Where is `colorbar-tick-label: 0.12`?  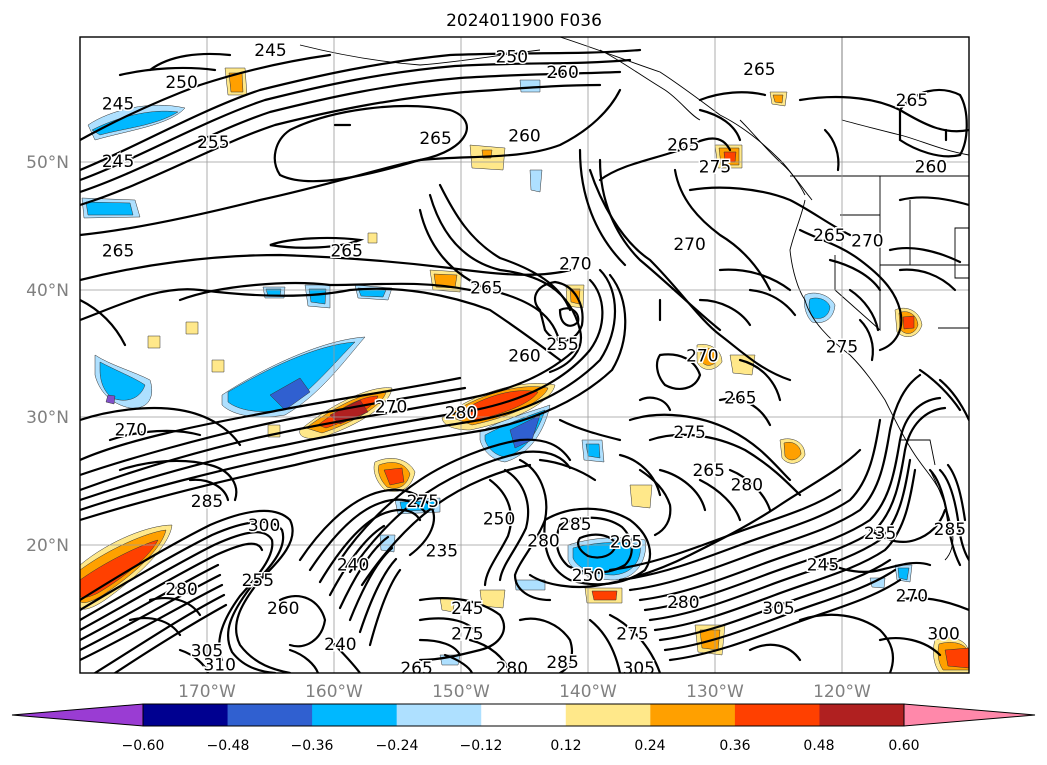 colorbar-tick-label: 0.12 is located at coordinates (565, 746).